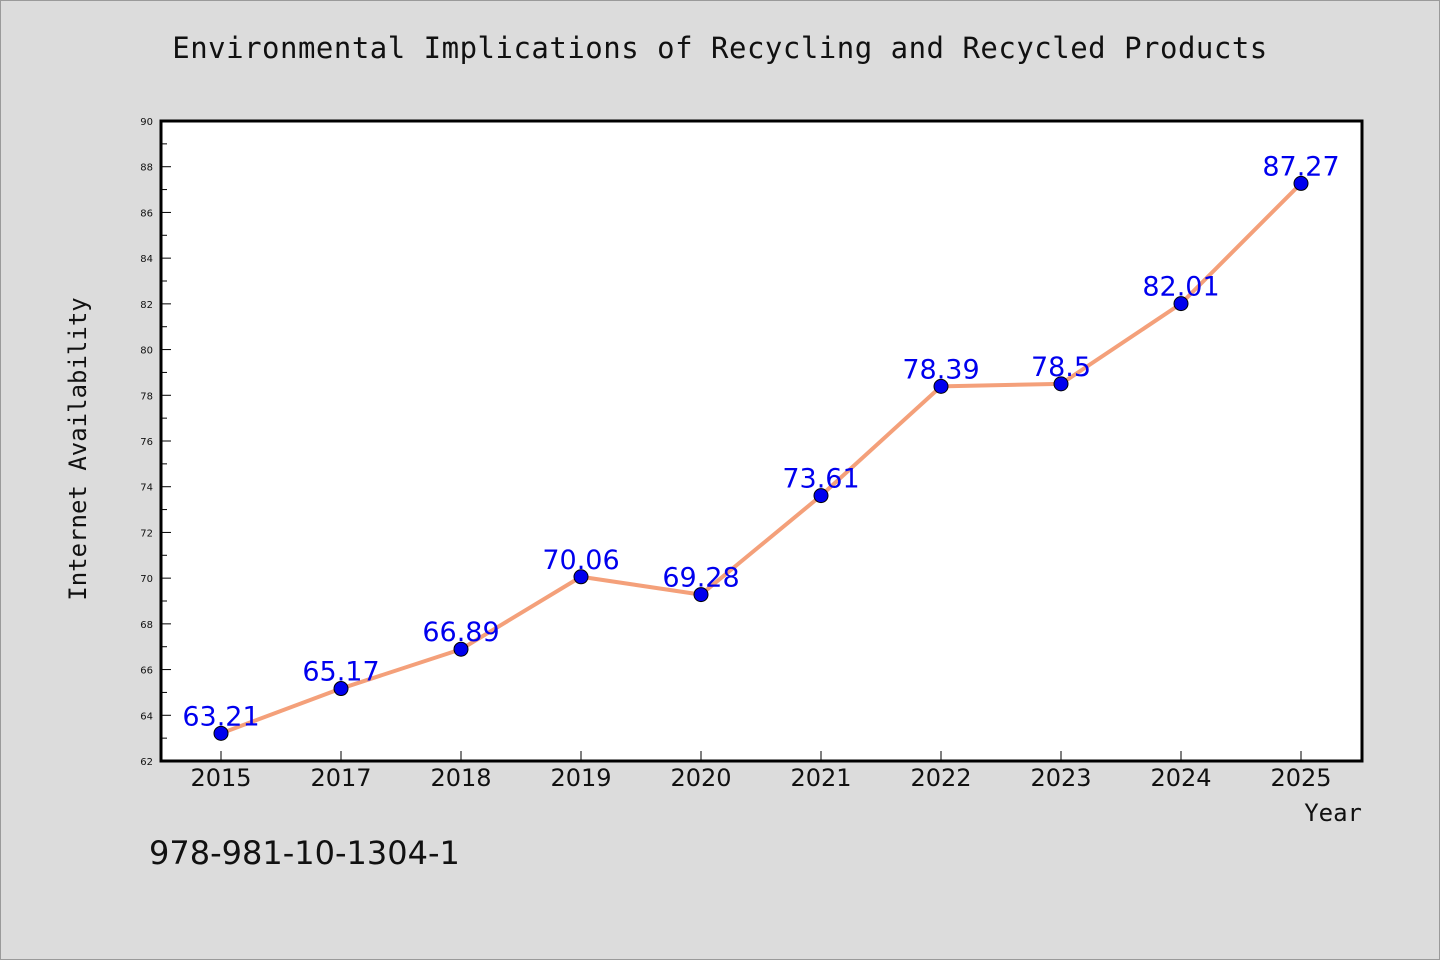 The height and width of the screenshot is (960, 1440). What do you see at coordinates (340, 672) in the screenshot?
I see `data-label: 65.17` at bounding box center [340, 672].